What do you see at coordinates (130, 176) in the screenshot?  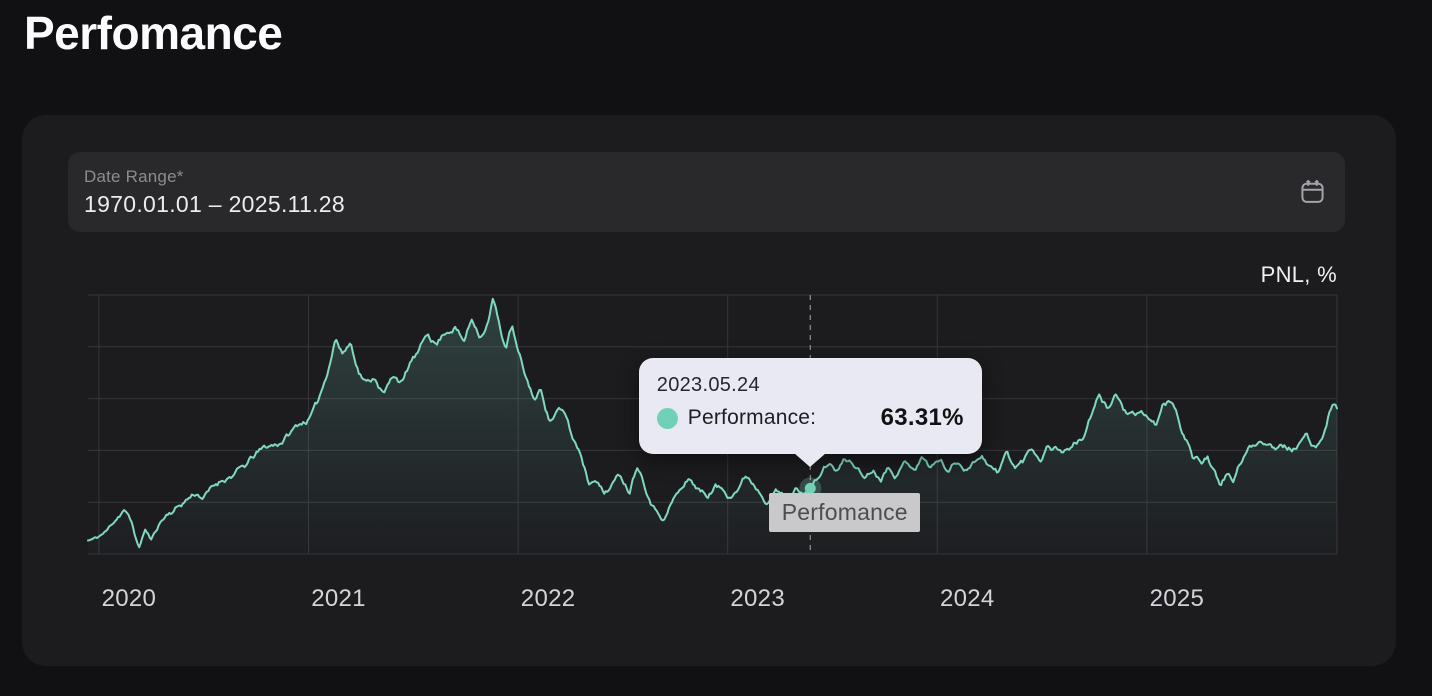 I see `date-range-label-text: Date Range` at bounding box center [130, 176].